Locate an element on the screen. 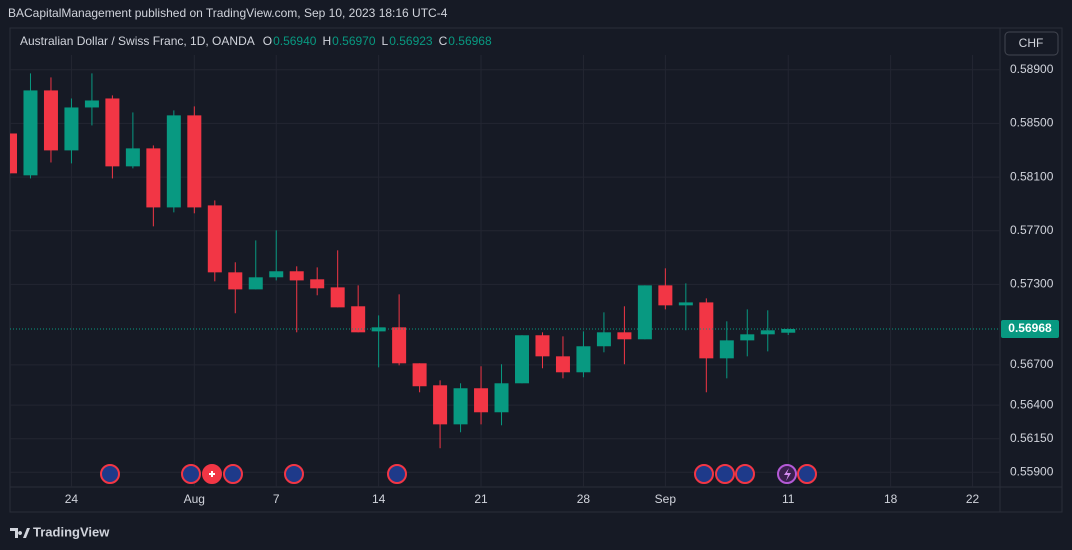 The width and height of the screenshot is (1072, 550). x-tick-label: 22 is located at coordinates (973, 499).